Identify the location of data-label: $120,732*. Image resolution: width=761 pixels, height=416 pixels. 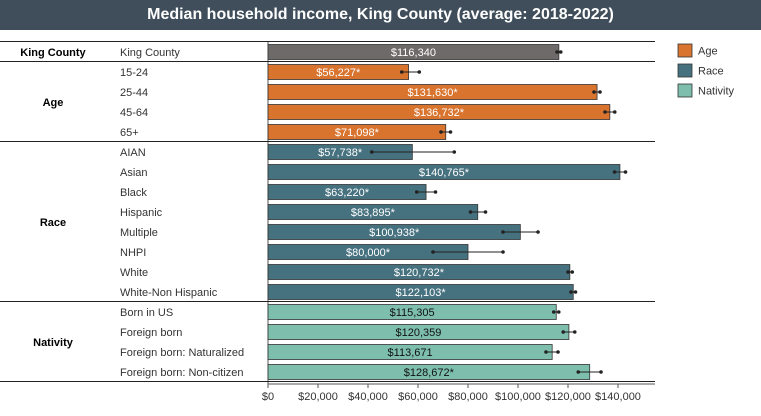
(419, 273).